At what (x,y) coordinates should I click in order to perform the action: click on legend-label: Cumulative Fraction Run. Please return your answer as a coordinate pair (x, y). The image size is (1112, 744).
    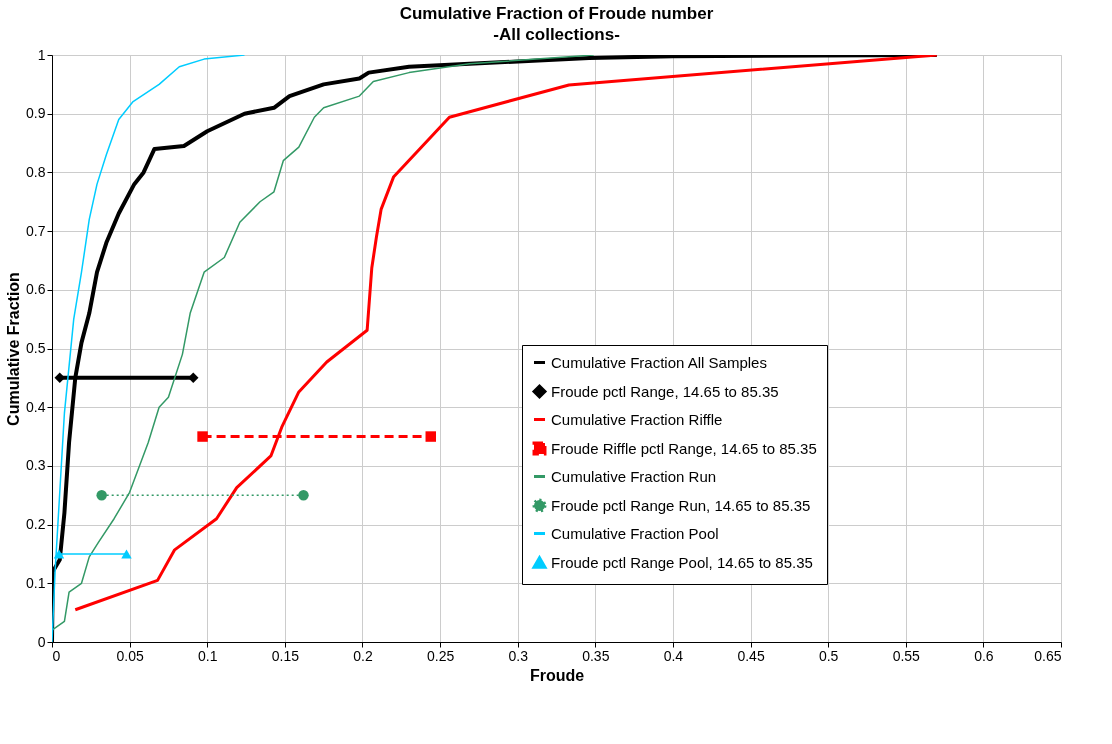
    Looking at the image, I should click on (634, 476).